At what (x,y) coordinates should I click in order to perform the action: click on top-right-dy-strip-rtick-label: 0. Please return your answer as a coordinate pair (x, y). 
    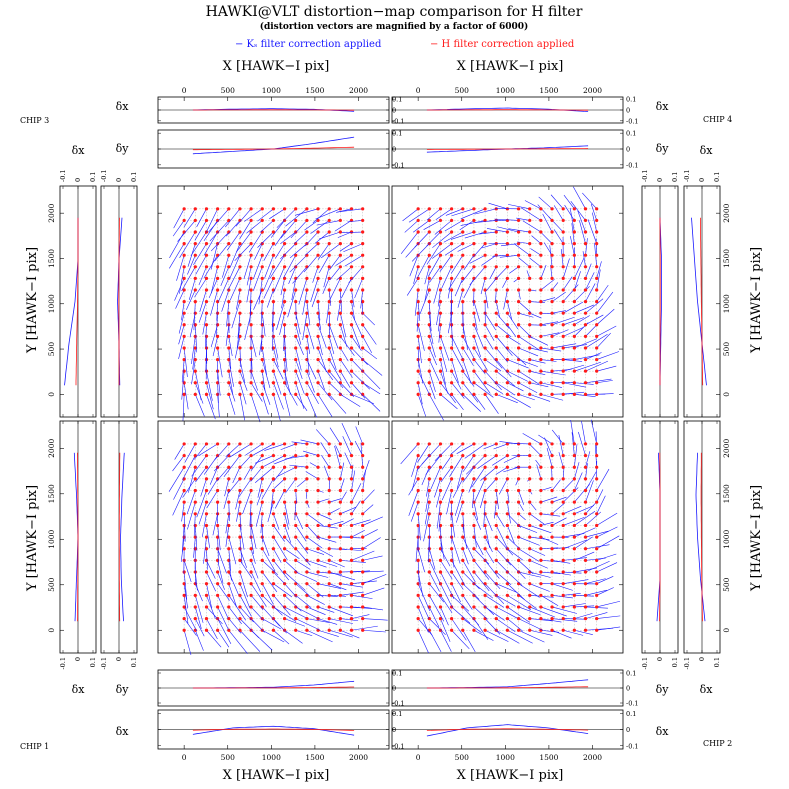
    Looking at the image, I should click on (628, 150).